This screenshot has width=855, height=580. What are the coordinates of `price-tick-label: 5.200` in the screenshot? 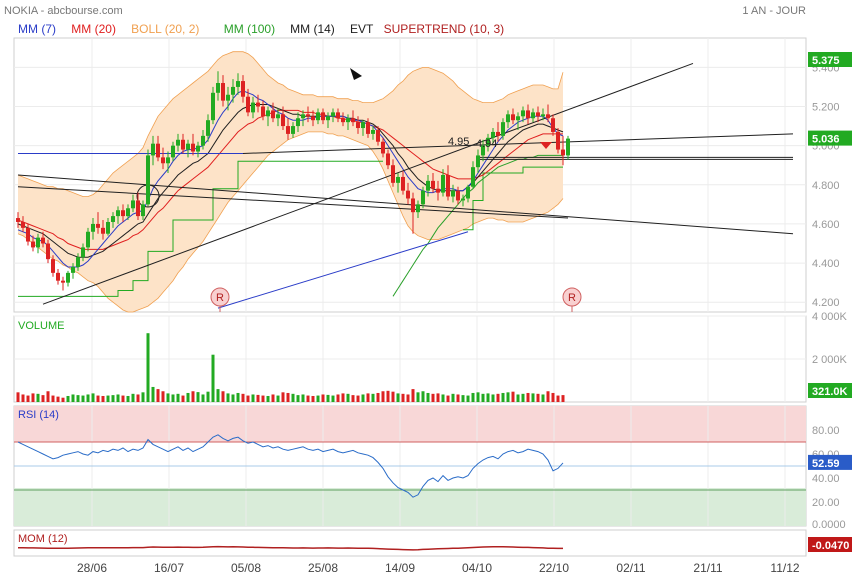 It's located at (826, 108).